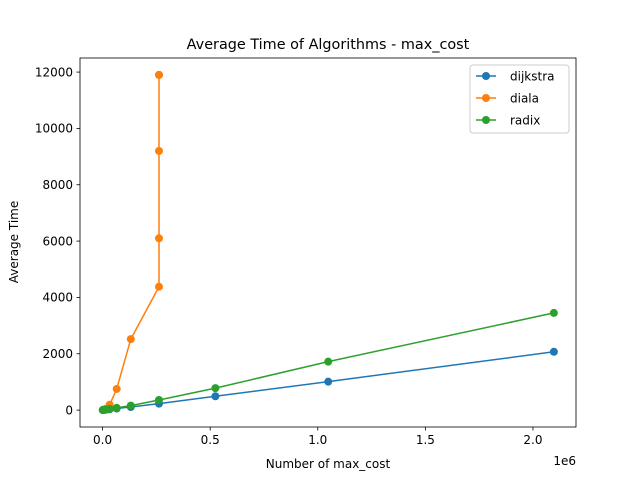  I want to click on x-axis: 0.0 0.5 1.0 1.5 2.0, so click(318, 437).